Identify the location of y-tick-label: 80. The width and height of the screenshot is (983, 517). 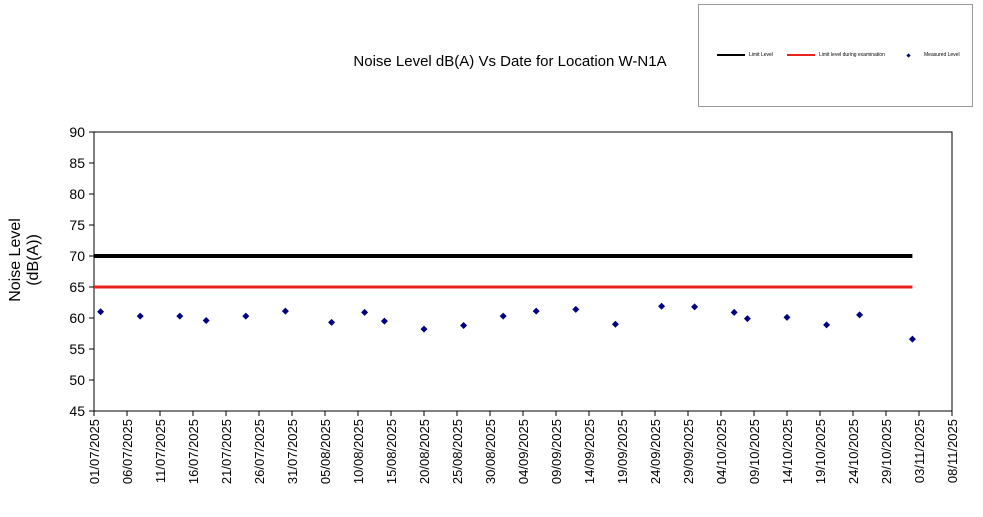
(77, 194).